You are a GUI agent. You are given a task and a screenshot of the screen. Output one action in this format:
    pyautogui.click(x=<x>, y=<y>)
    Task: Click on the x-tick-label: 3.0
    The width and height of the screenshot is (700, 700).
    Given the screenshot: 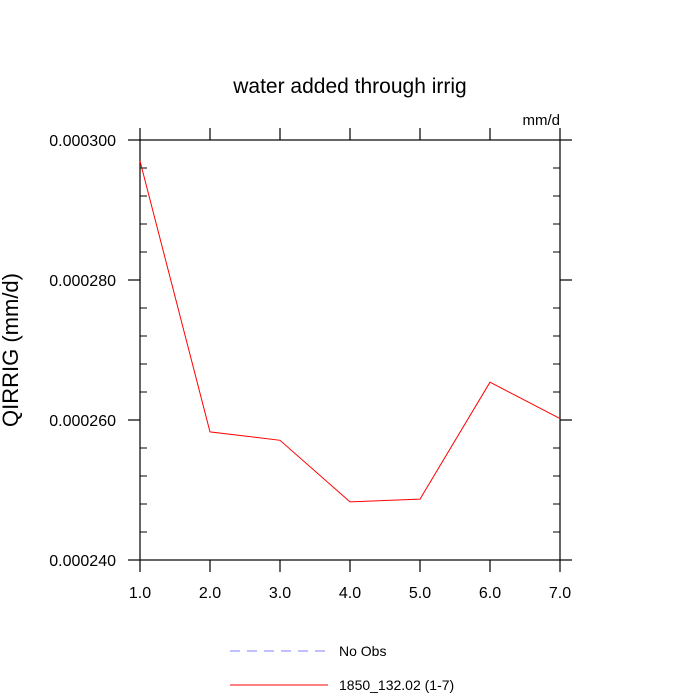 What is the action you would take?
    pyautogui.click(x=280, y=593)
    